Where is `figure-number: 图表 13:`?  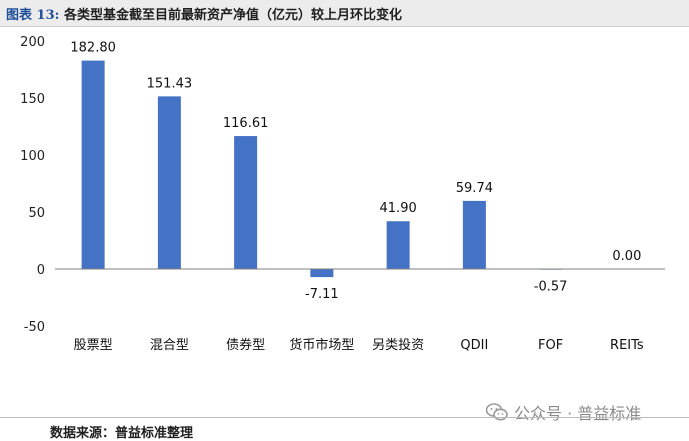
figure-number: 图表 13: is located at coordinates (33, 15).